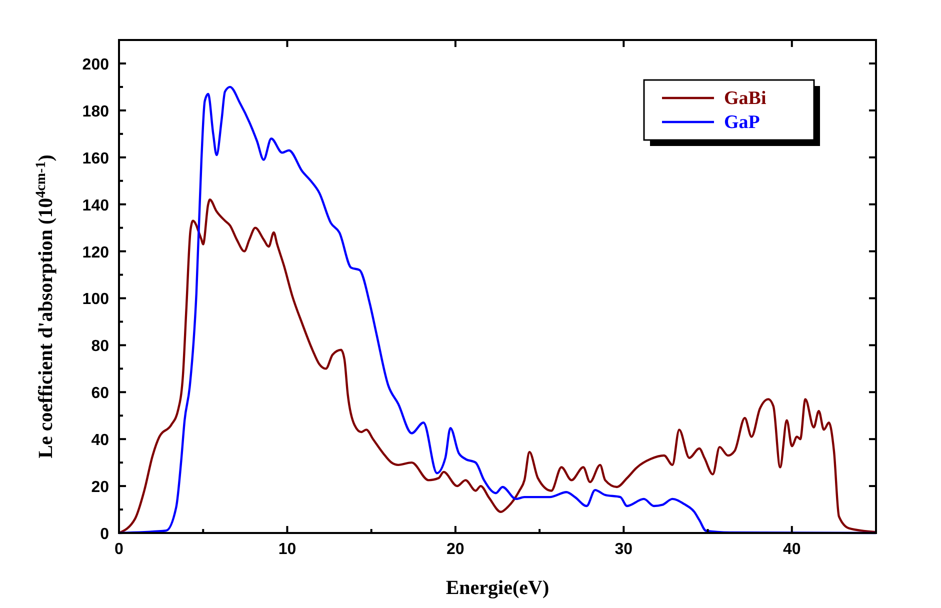 The width and height of the screenshot is (941, 608). Describe the element at coordinates (623, 549) in the screenshot. I see `x-tick-label: 30` at that location.